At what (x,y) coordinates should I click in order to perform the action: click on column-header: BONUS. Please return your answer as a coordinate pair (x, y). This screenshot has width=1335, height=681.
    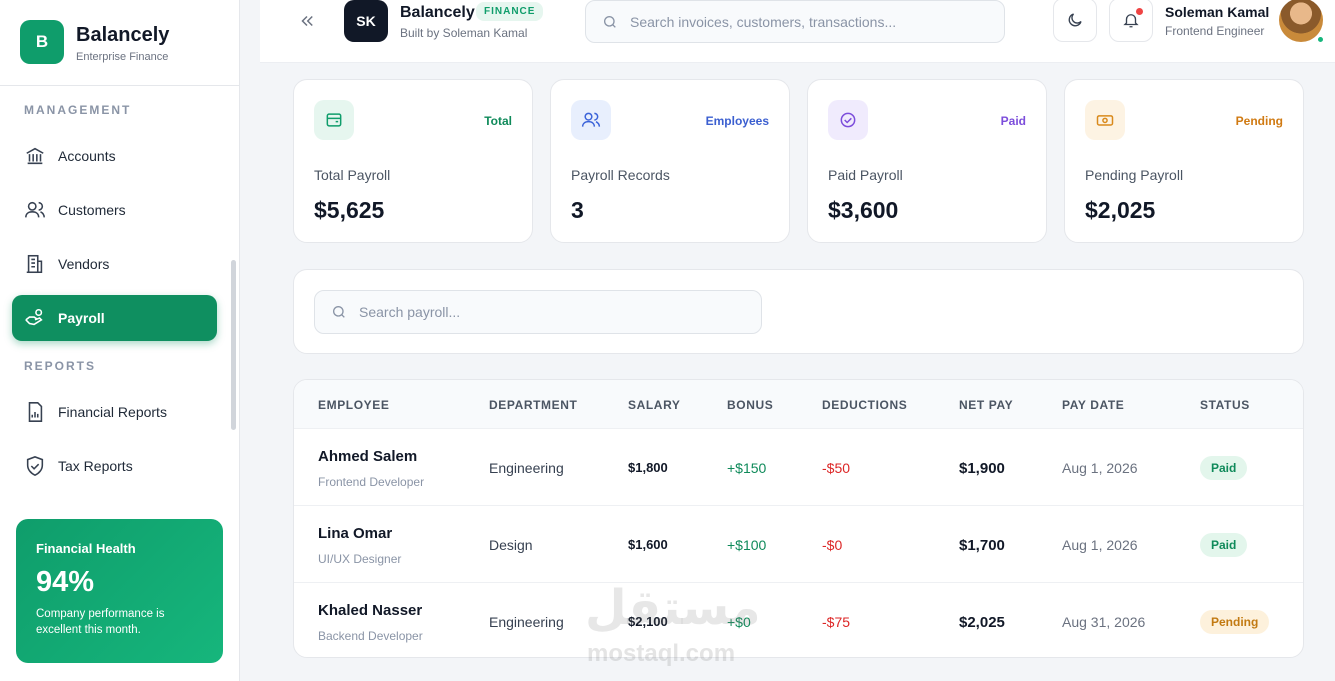
    Looking at the image, I should click on (750, 405).